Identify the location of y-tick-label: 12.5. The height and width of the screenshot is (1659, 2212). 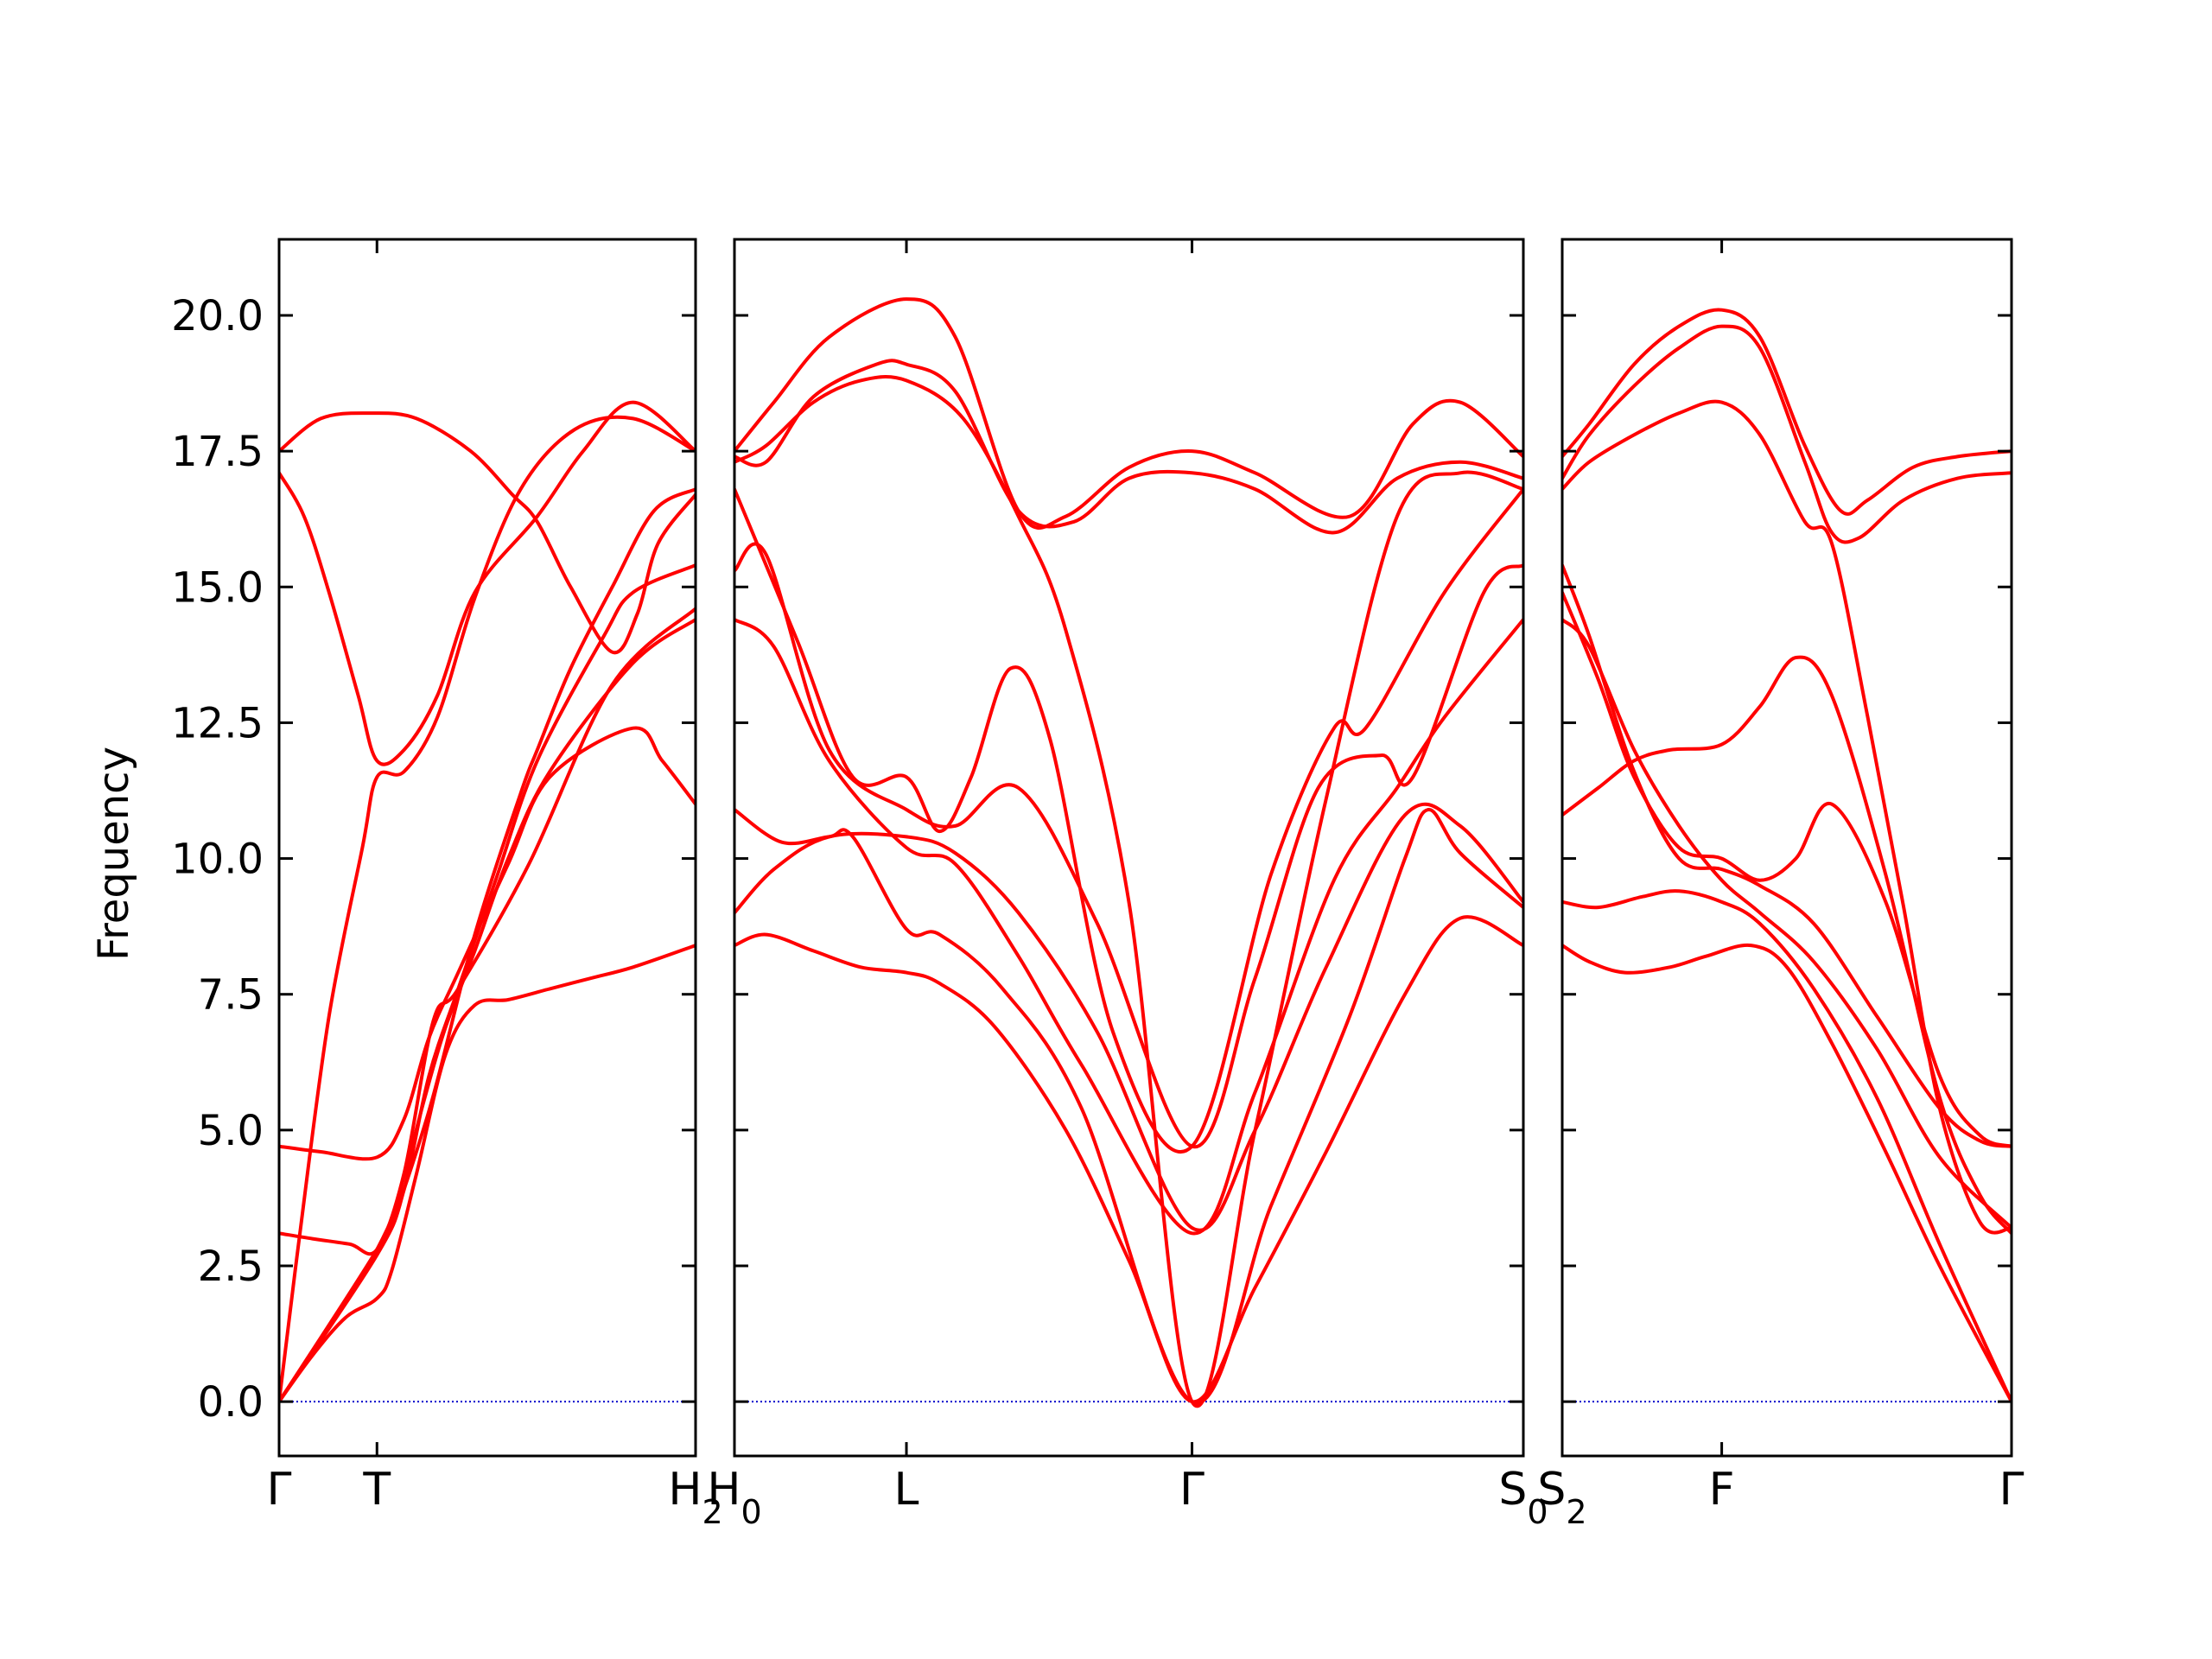
(217, 723).